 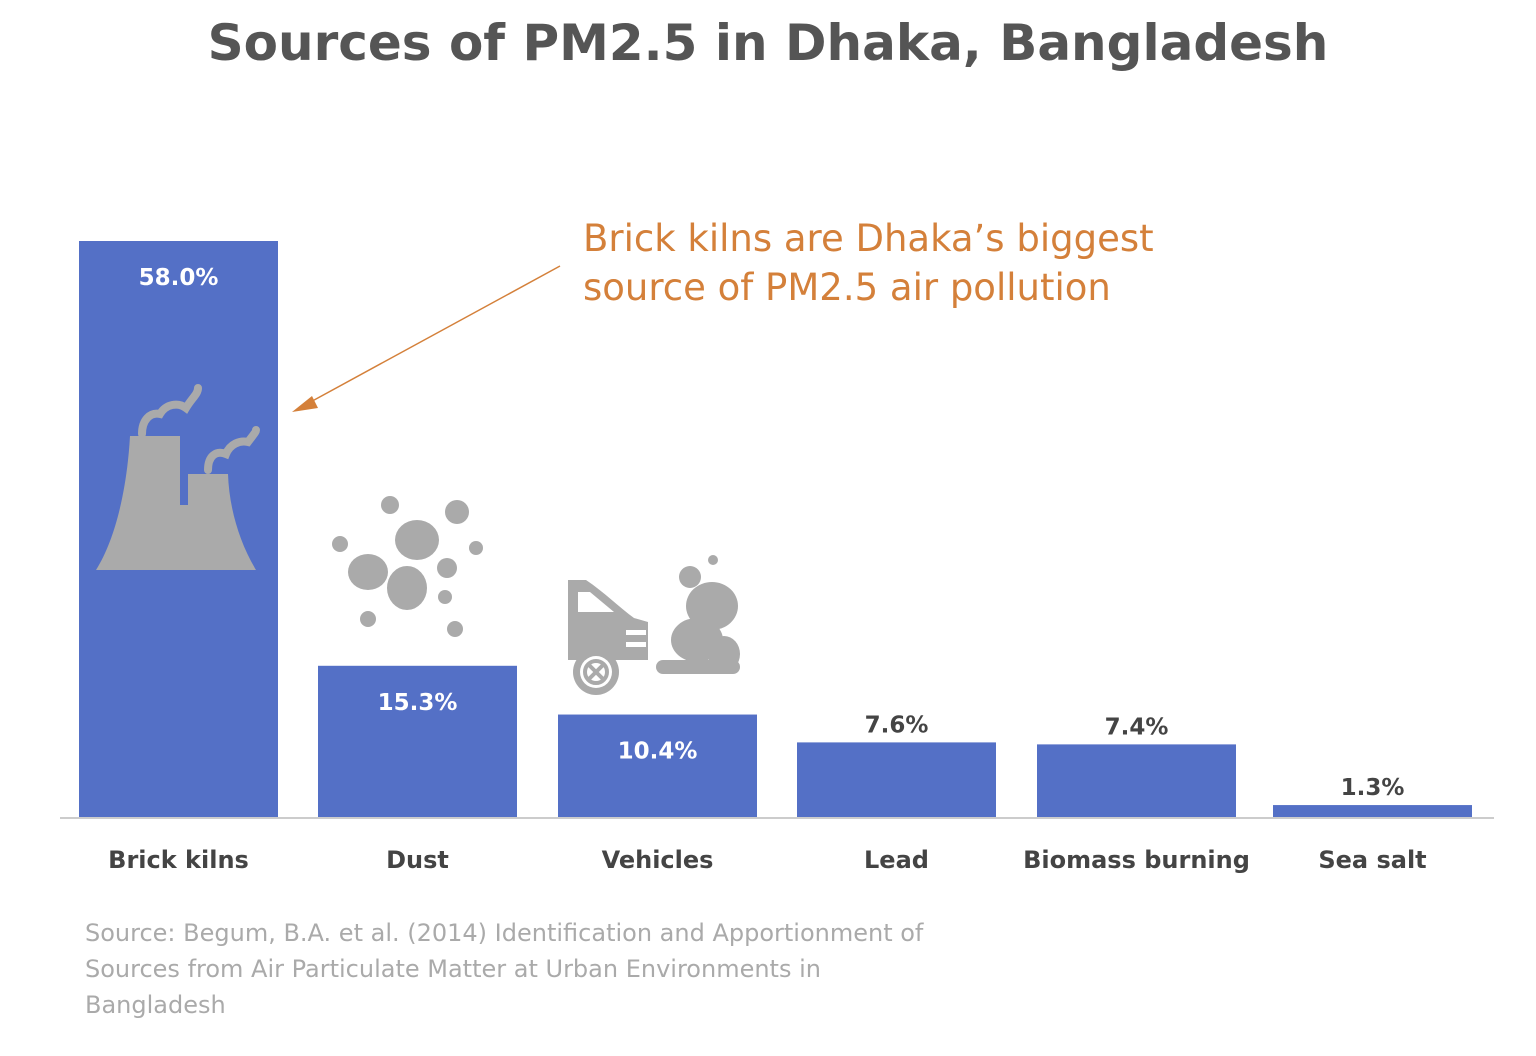 I want to click on value-label-brick-kilns: 58.0%, so click(x=179, y=278).